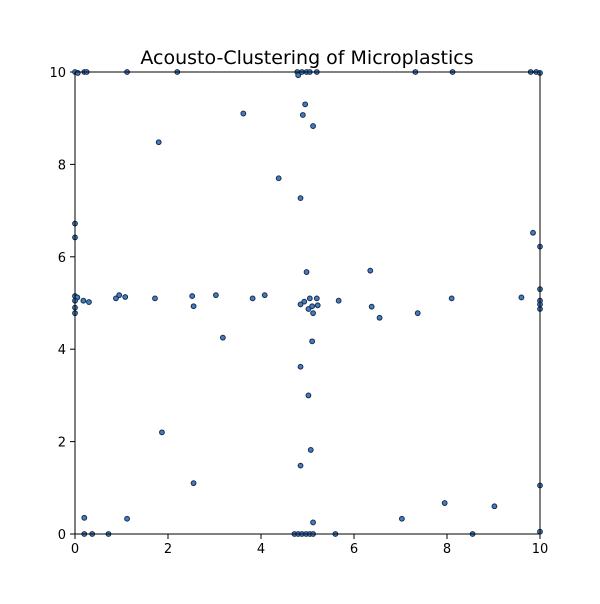 The image size is (600, 604). I want to click on y-tick-label: 2, so click(62, 443).